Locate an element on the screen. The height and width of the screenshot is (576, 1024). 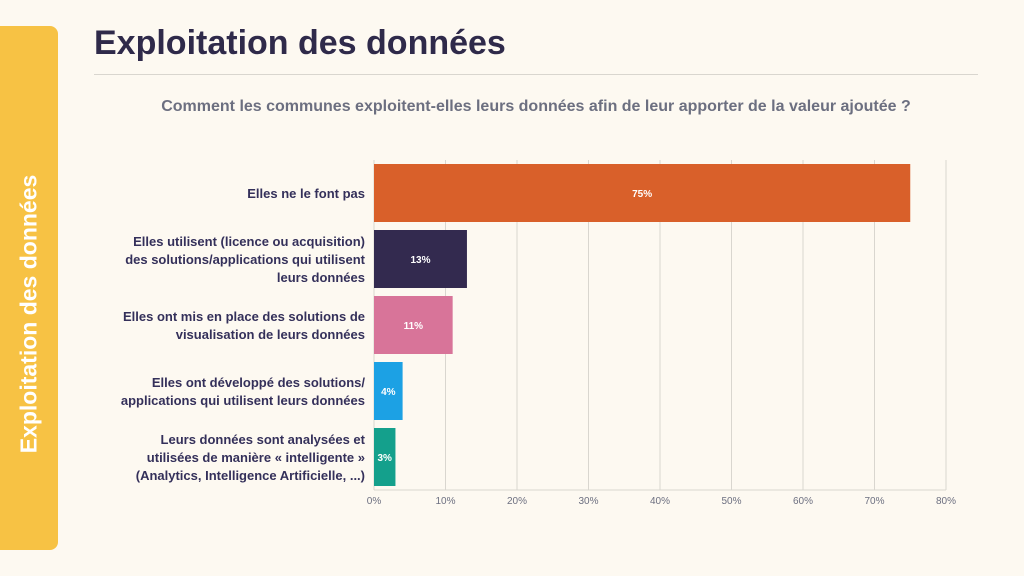
category-label: Elles ne le font pas is located at coordinates (306, 193).